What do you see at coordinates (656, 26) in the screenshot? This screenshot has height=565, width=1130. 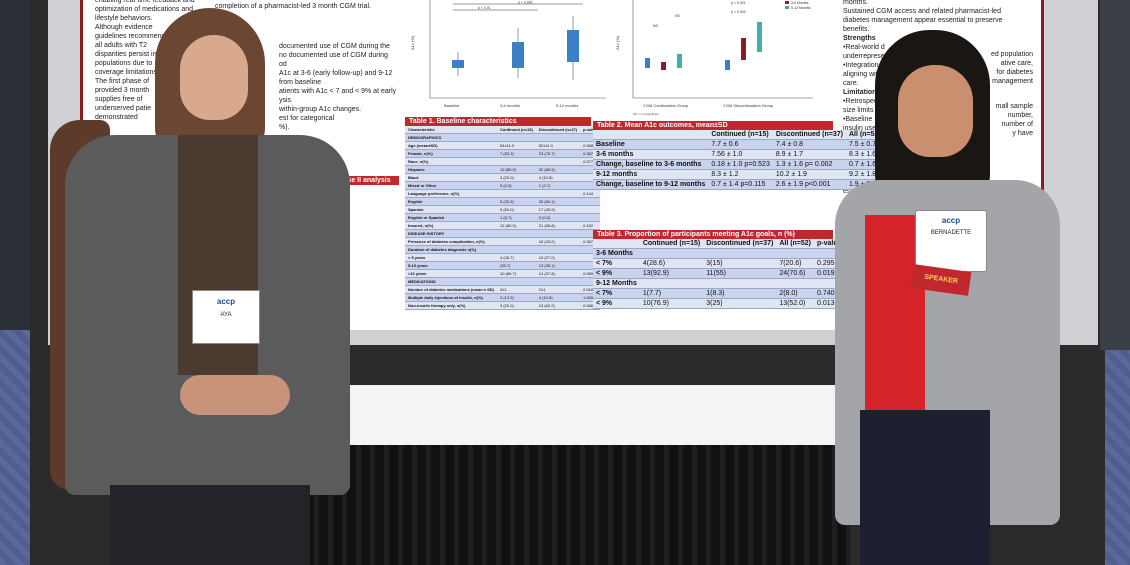 I see `chart2-pval-1: NS` at bounding box center [656, 26].